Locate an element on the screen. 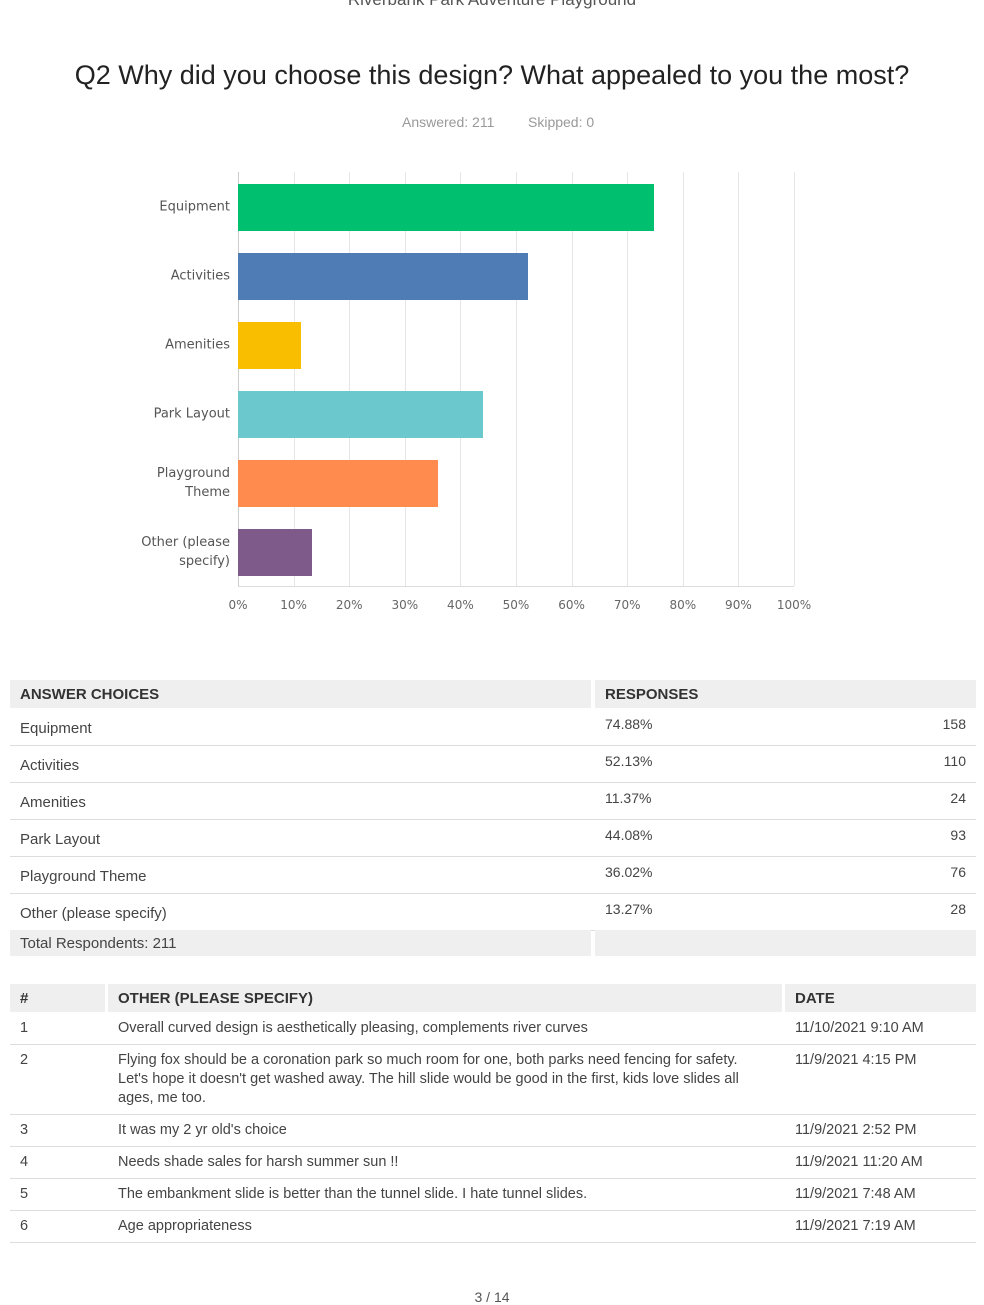  x-tick-label: 50% is located at coordinates (516, 605).